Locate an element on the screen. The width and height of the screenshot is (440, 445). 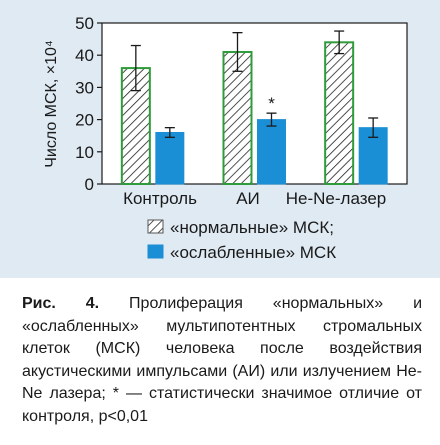
y-tick-label: 40 is located at coordinates (84, 55).